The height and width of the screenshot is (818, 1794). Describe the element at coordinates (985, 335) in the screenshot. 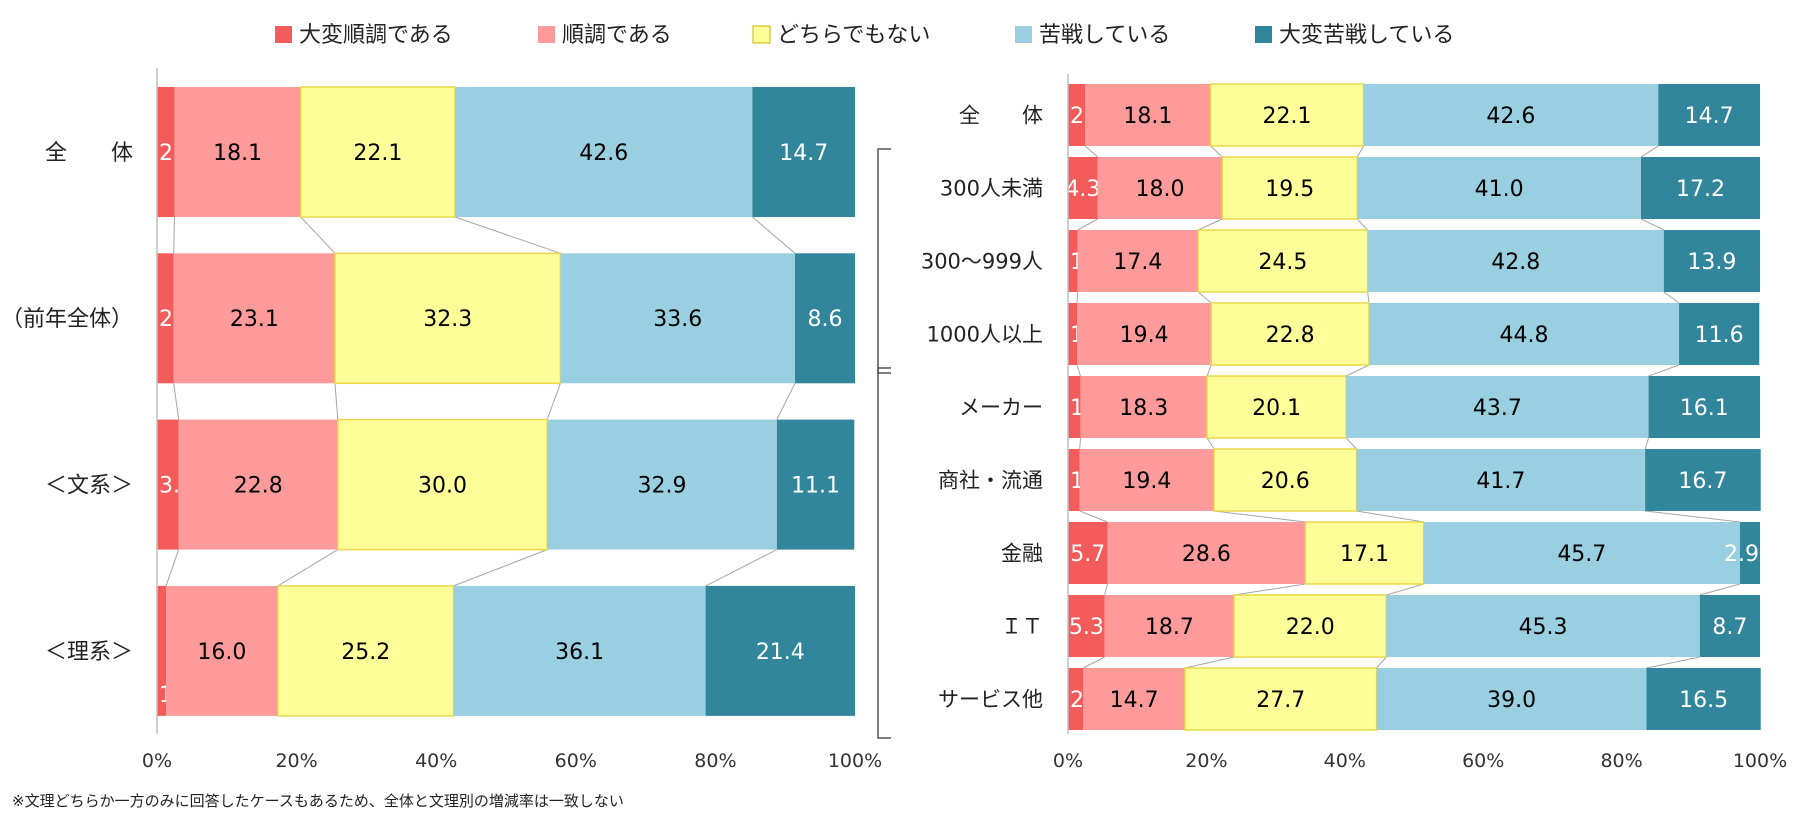

I see `category-label: 1000人以上` at that location.